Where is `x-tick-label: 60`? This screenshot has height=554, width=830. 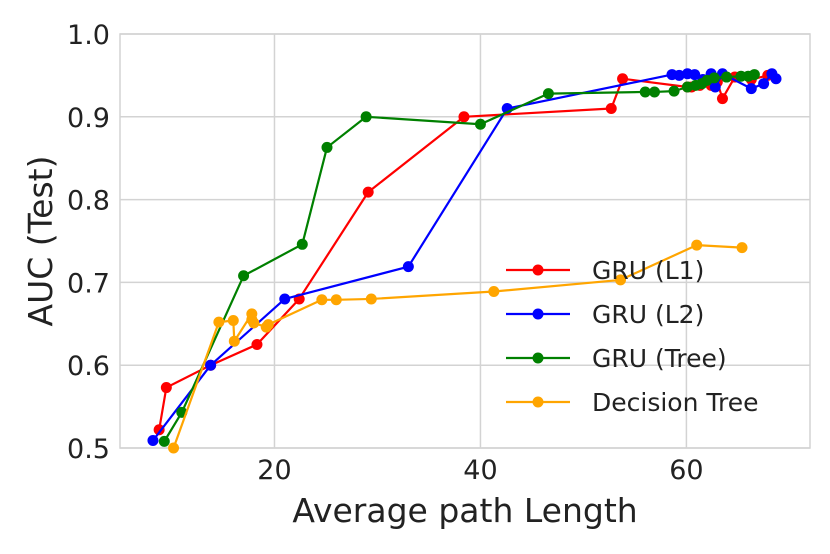 x-tick-label: 60 is located at coordinates (686, 470).